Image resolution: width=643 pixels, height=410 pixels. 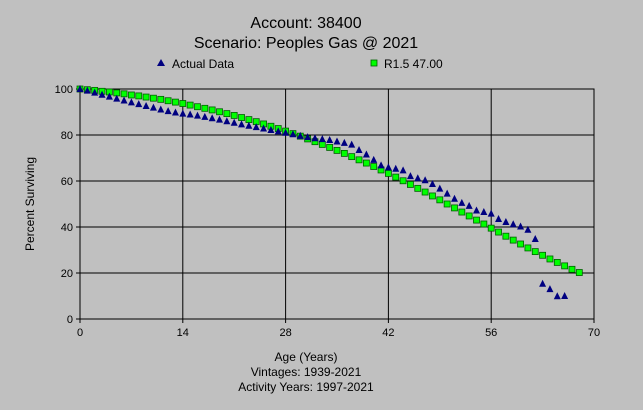 What do you see at coordinates (67, 136) in the screenshot?
I see `y-tick-label: 80` at bounding box center [67, 136].